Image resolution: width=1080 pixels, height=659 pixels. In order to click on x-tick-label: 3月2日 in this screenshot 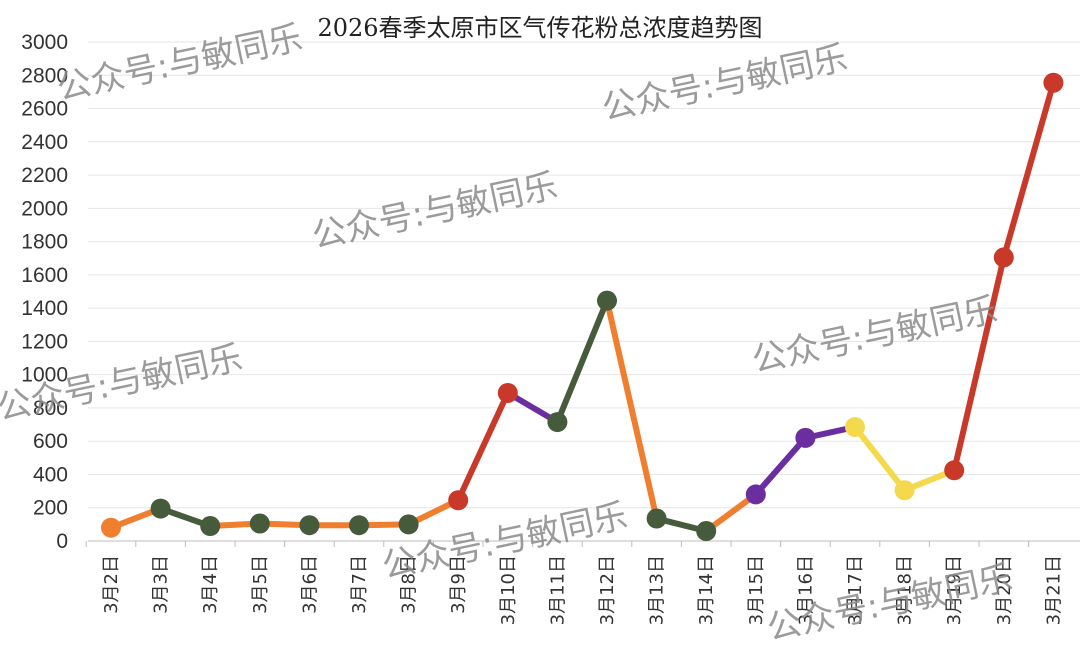, I will do `click(111, 584)`.